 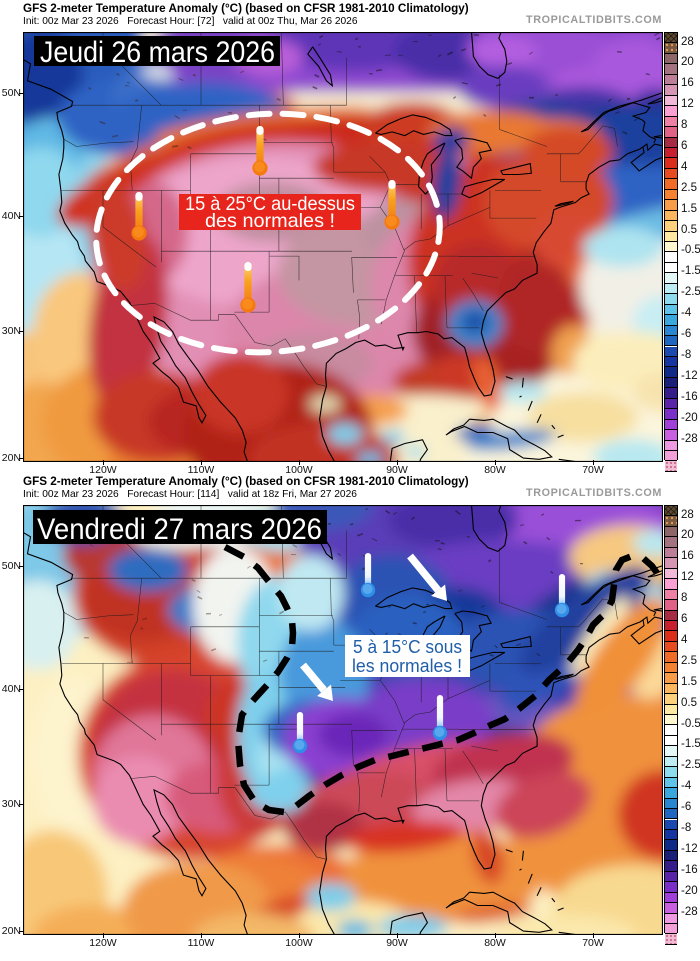 What do you see at coordinates (270, 204) in the screenshot?
I see `svg-text: 15 à 25°C au-dessus` at bounding box center [270, 204].